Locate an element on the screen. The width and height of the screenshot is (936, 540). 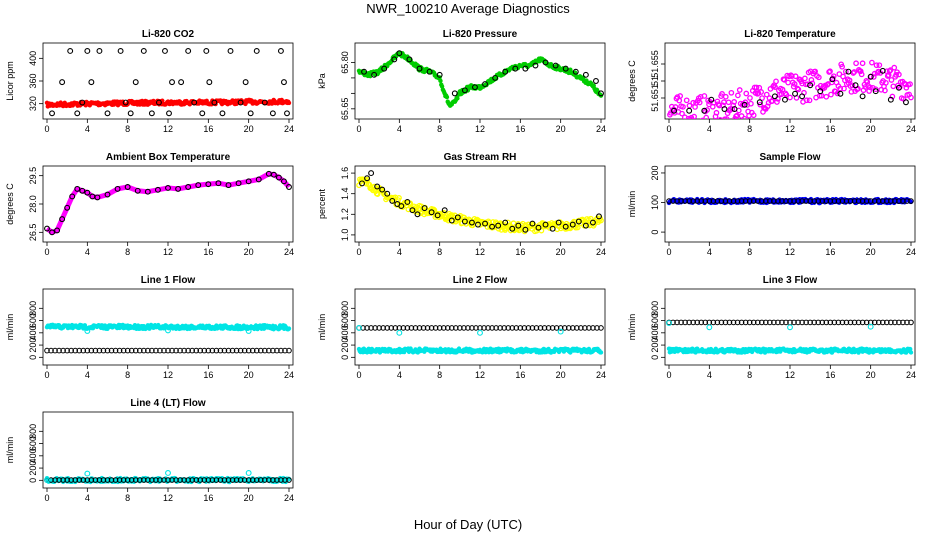
page-title: NWR_100210 Average Diagnostics is located at coordinates (468, 8).